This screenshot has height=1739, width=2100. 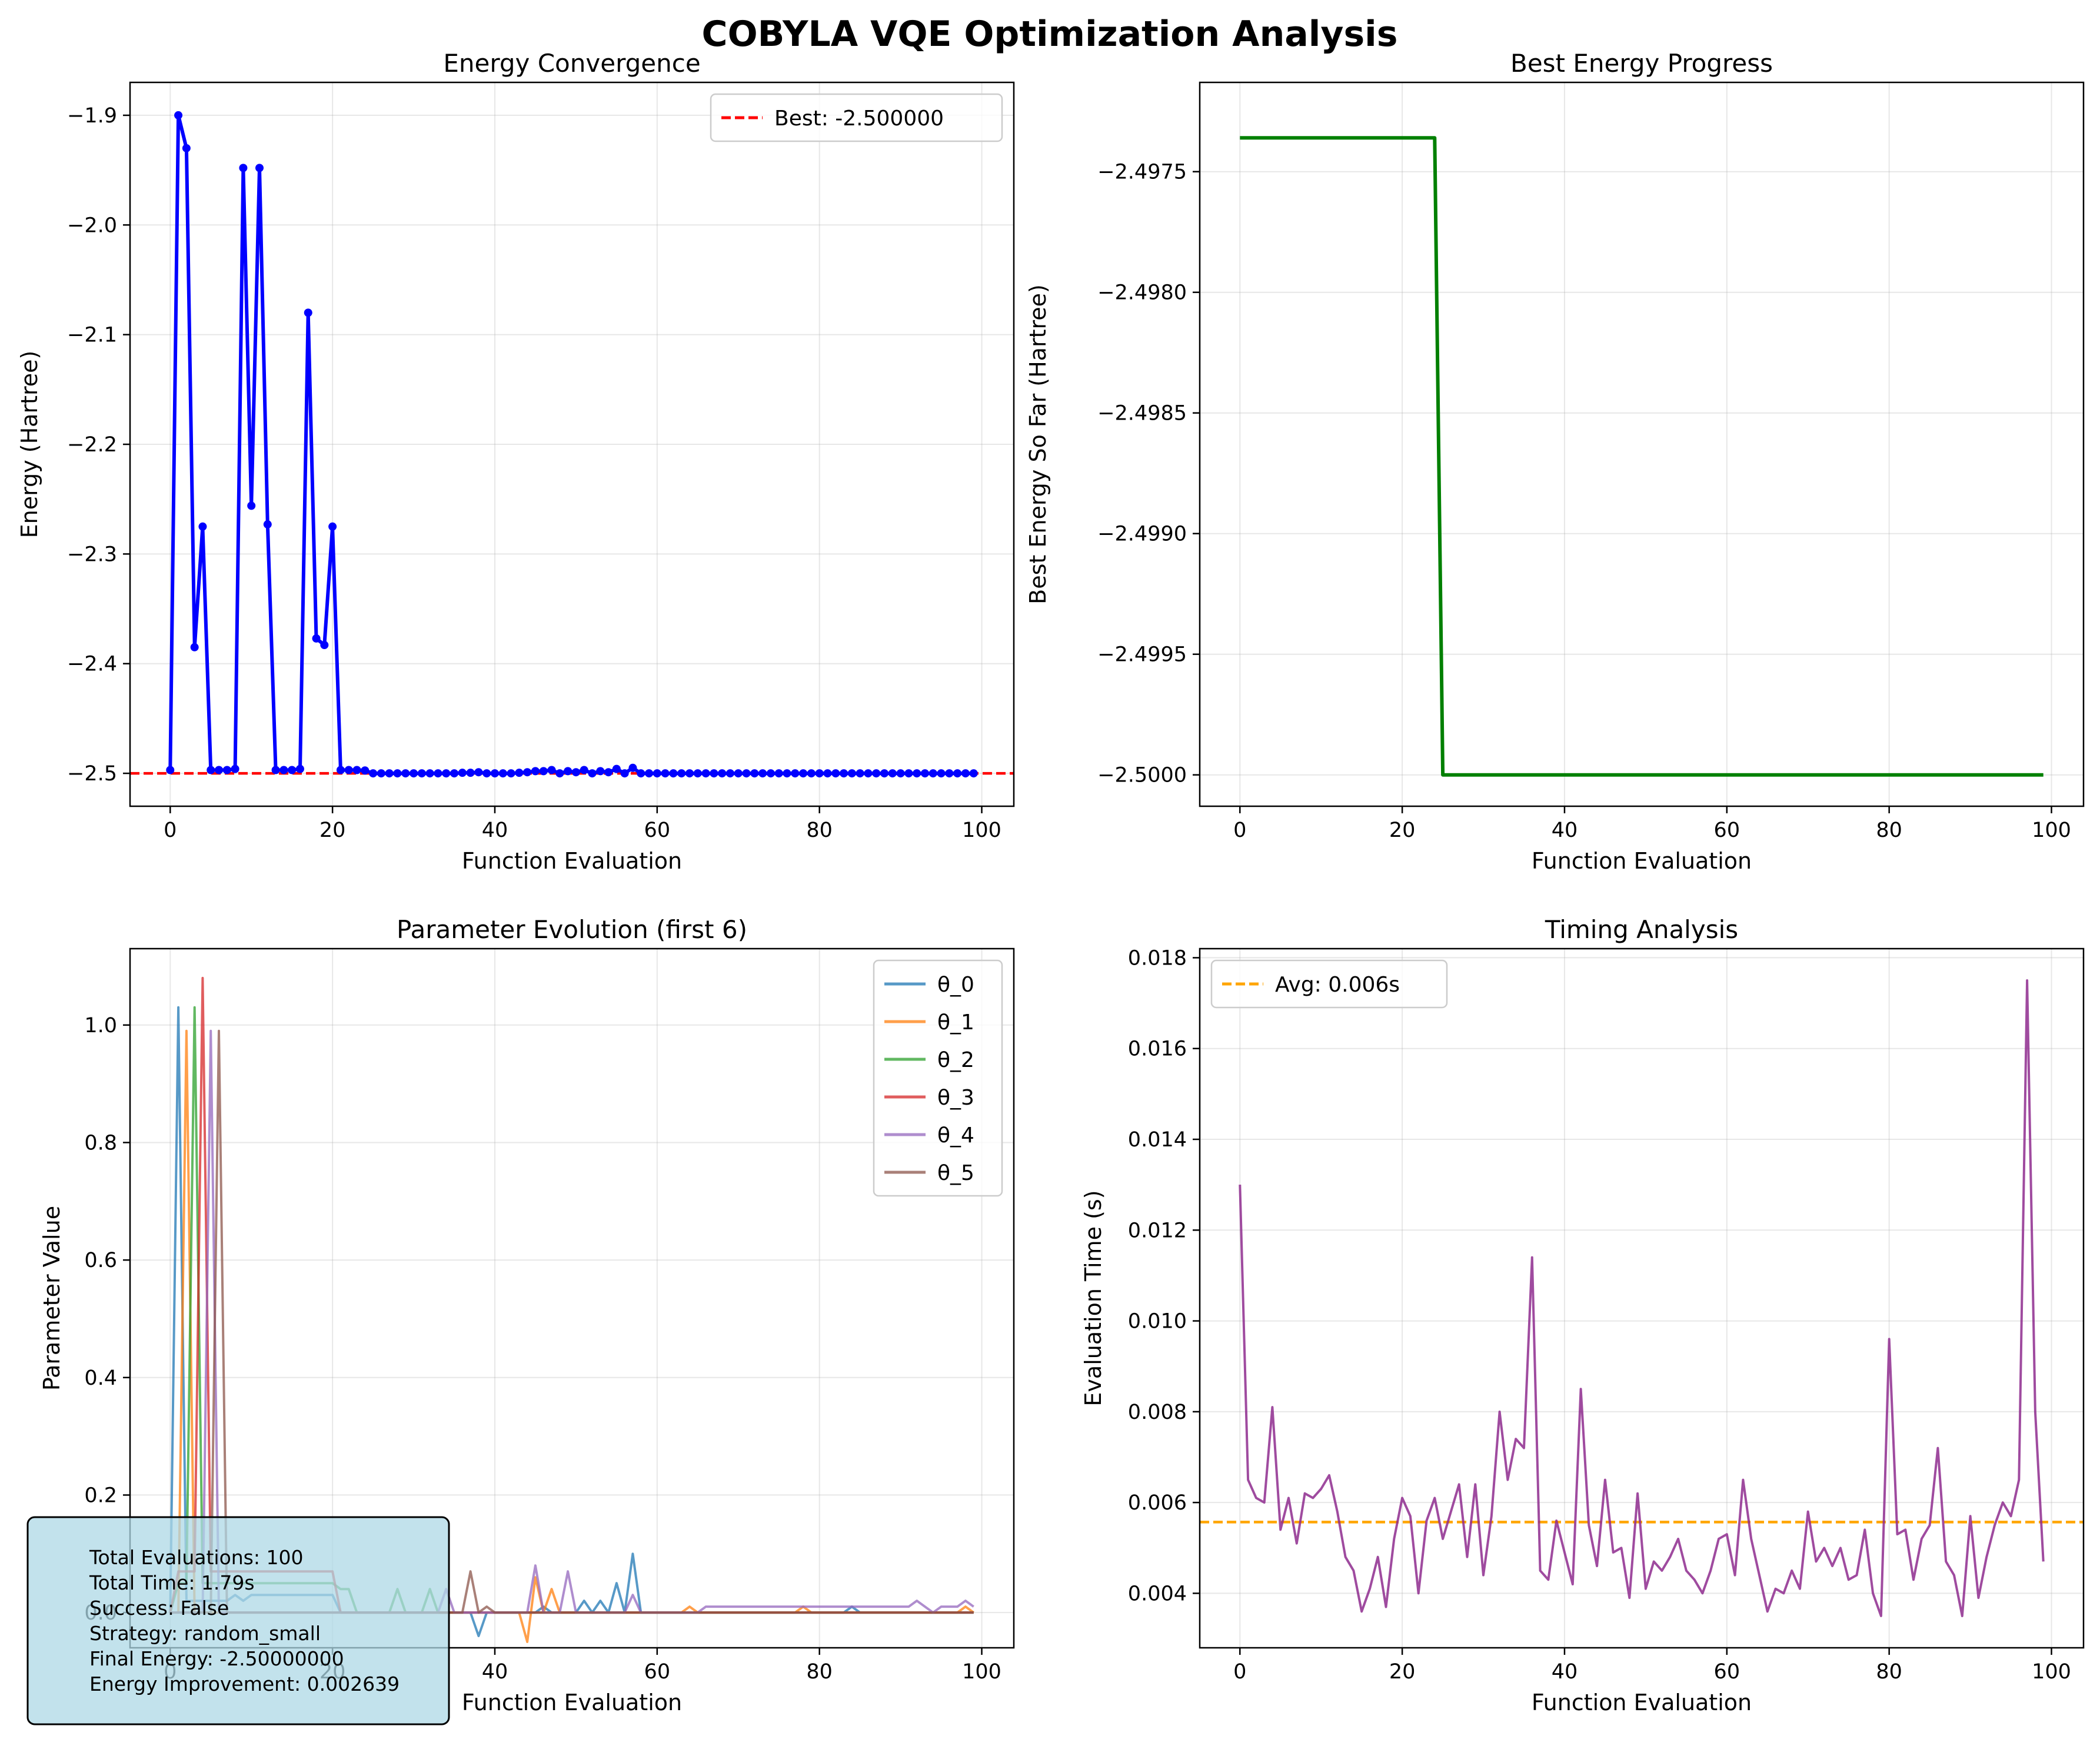 What do you see at coordinates (92, 664) in the screenshot?
I see `chart-energy-ytick-label-1: −2.4` at bounding box center [92, 664].